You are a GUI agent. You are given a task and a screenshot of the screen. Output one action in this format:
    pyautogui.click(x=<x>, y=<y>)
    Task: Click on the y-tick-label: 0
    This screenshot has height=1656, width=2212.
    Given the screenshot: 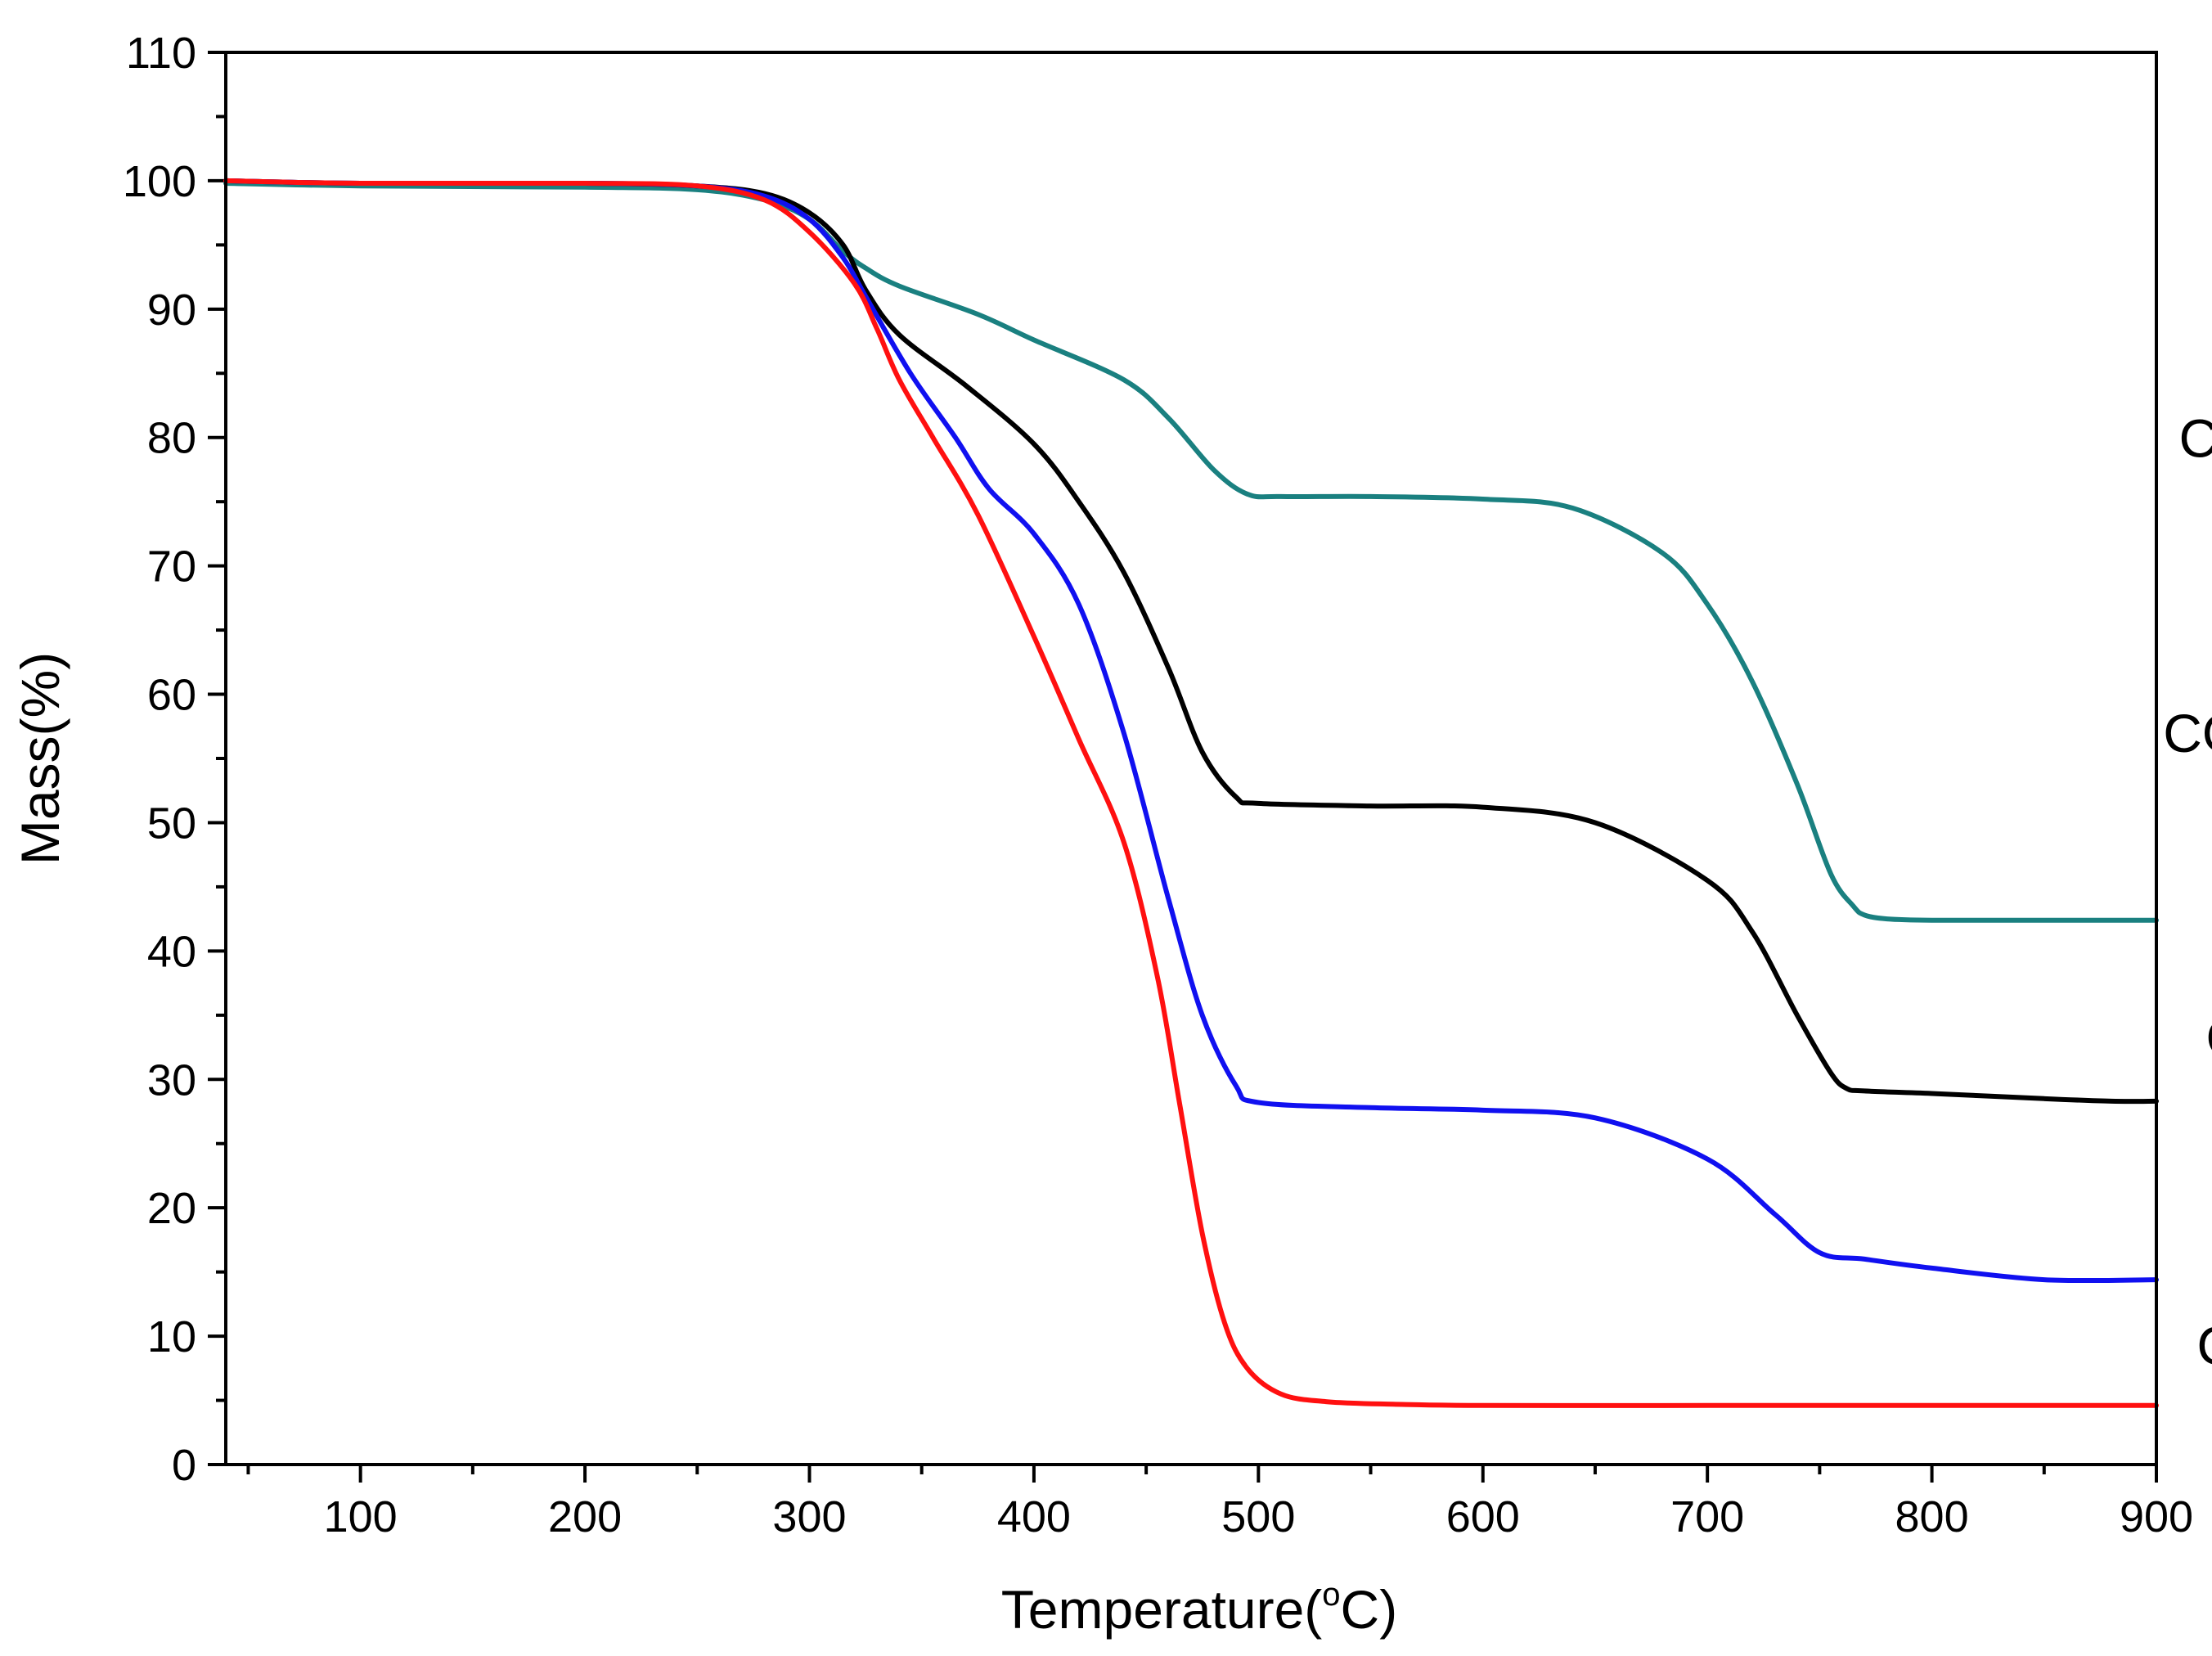 What is the action you would take?
    pyautogui.click(x=184, y=1466)
    